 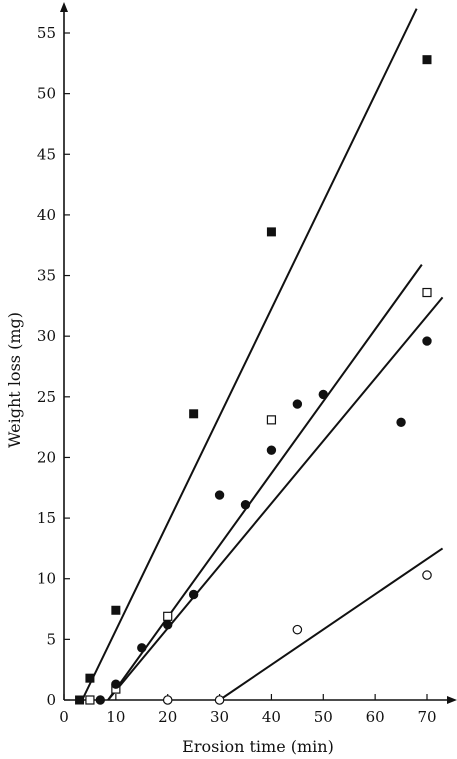 I want to click on x-tick-label: 70, so click(x=426, y=717).